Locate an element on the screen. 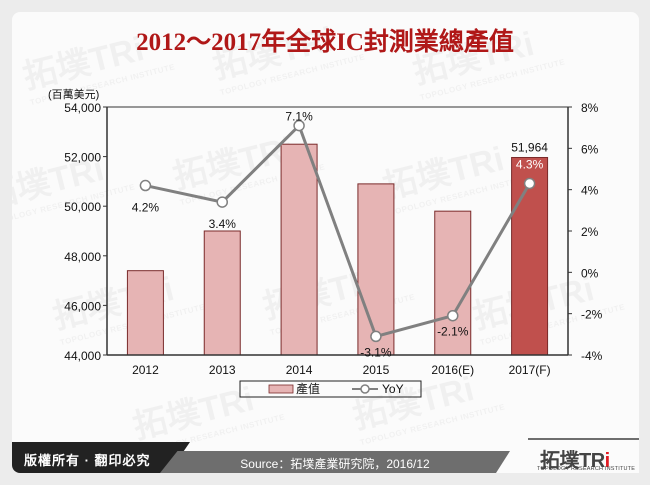  yoy-data-label: 7.1% is located at coordinates (299, 117).